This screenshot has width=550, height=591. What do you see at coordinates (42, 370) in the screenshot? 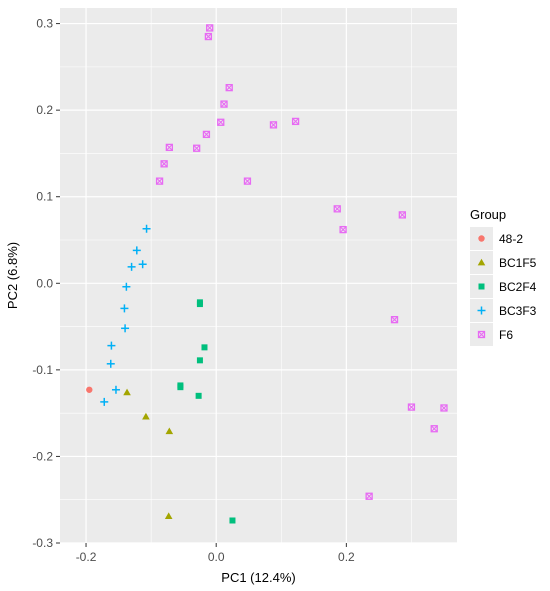
I see `y-tick-label: -0.1` at bounding box center [42, 370].